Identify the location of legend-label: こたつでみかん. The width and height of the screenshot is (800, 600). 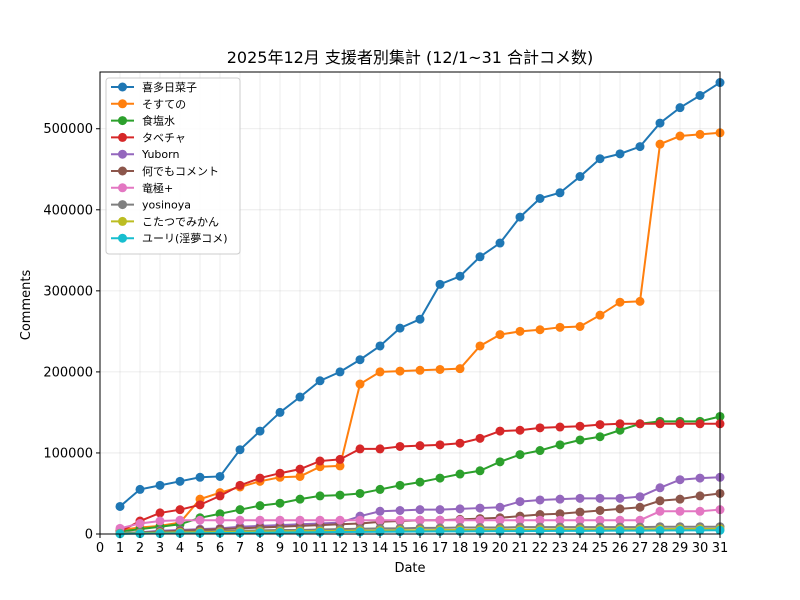
(180, 221).